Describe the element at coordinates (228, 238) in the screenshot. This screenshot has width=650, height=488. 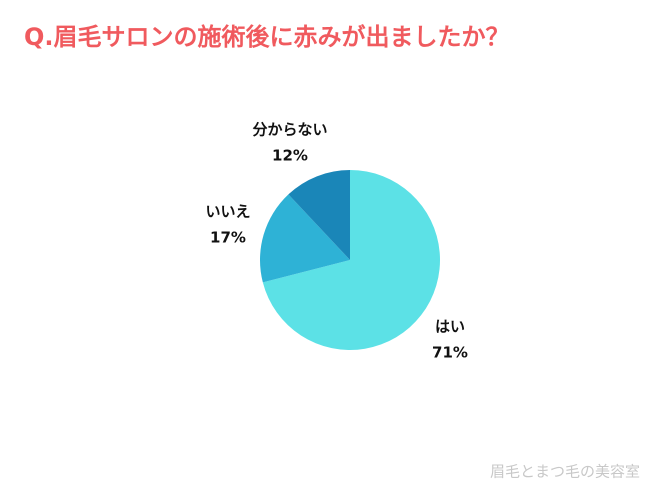
I see `slice-value-label: 17%` at that location.